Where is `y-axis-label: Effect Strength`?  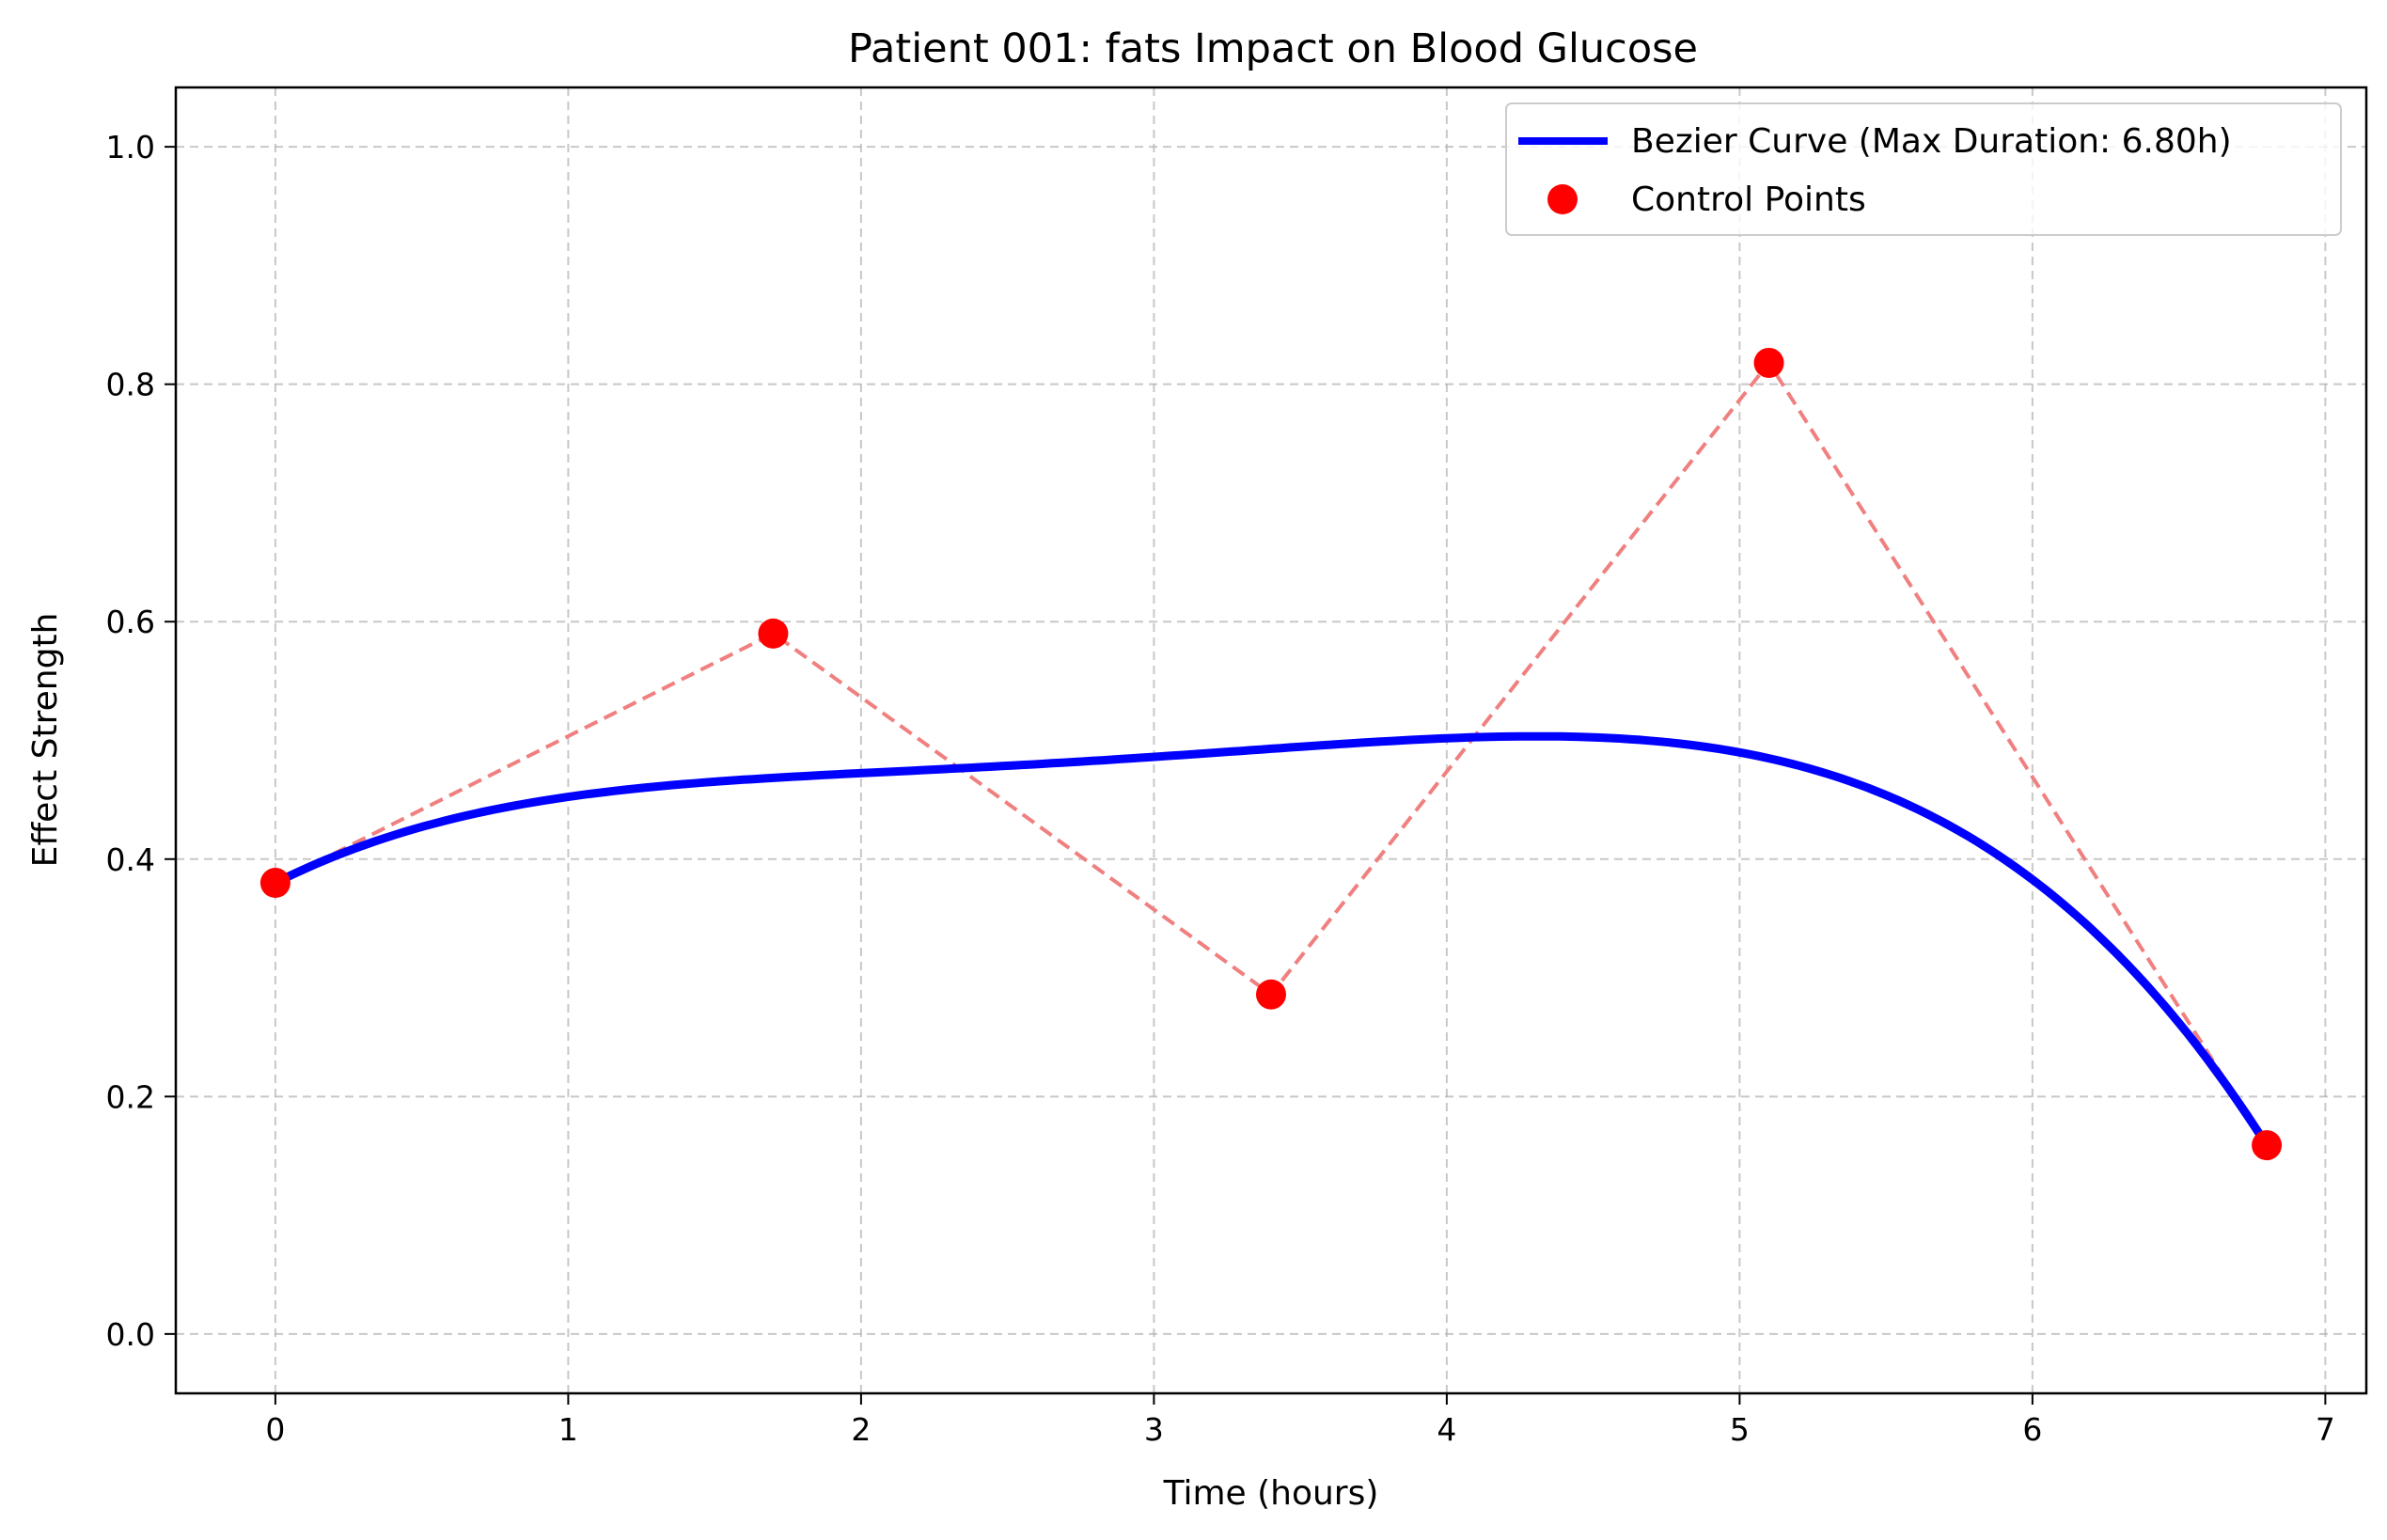
y-axis-label: Effect Strength is located at coordinates (45, 740).